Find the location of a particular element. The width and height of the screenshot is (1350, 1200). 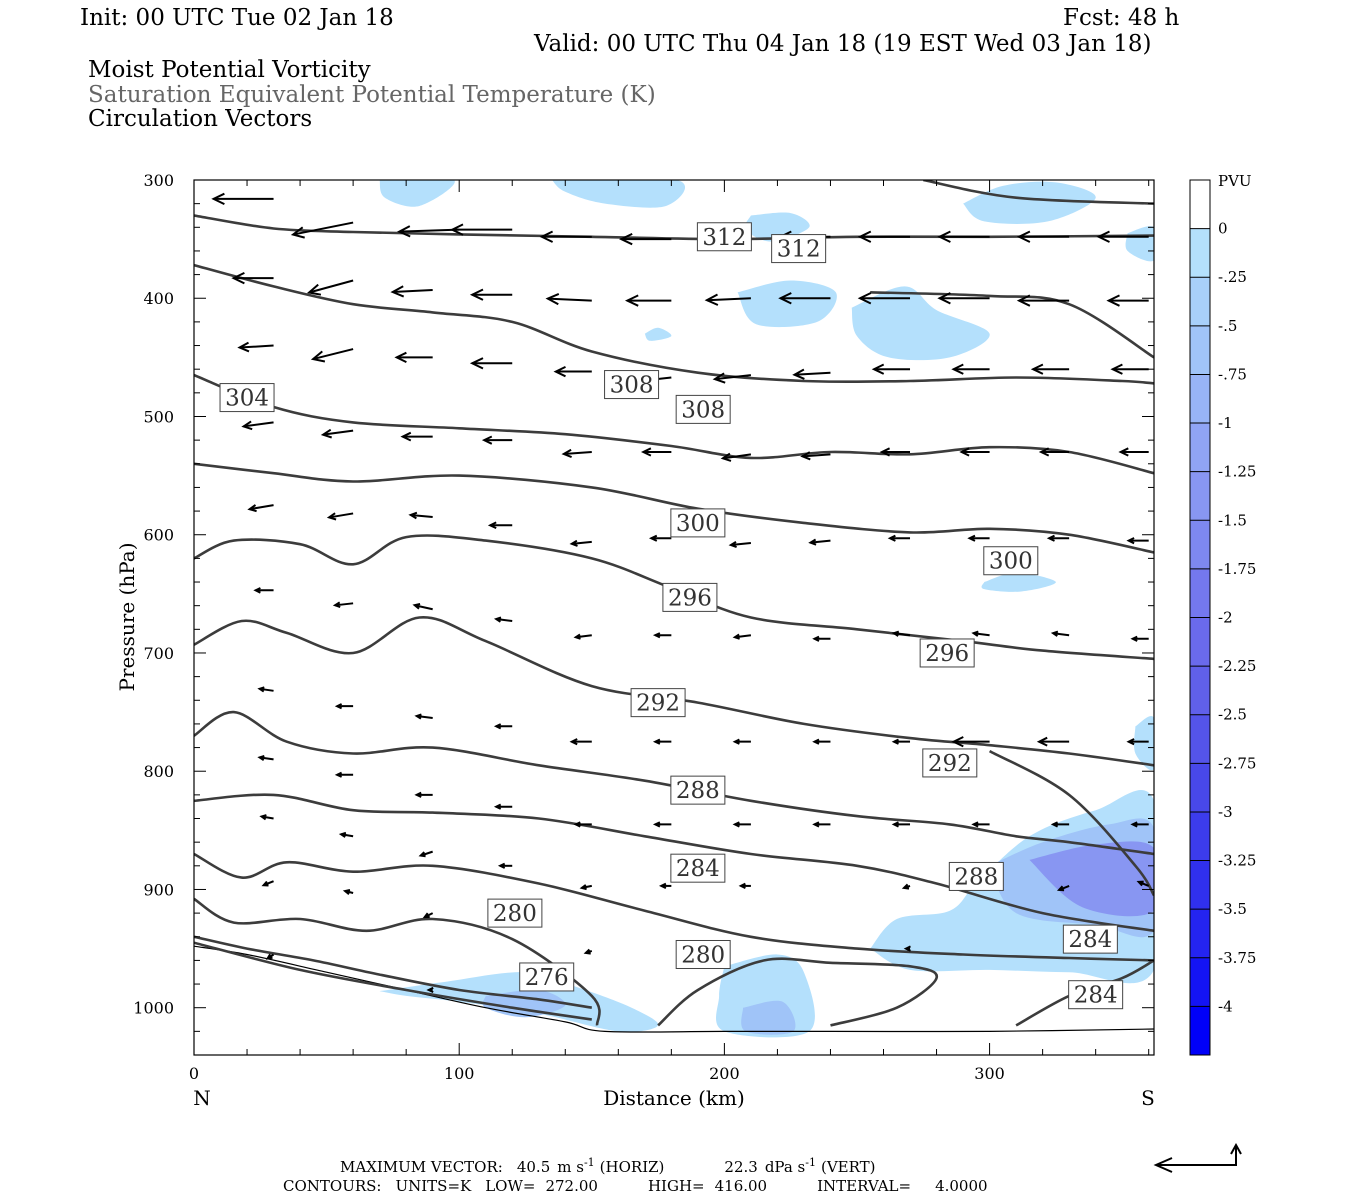

contour-label-text: 304 is located at coordinates (247, 399).